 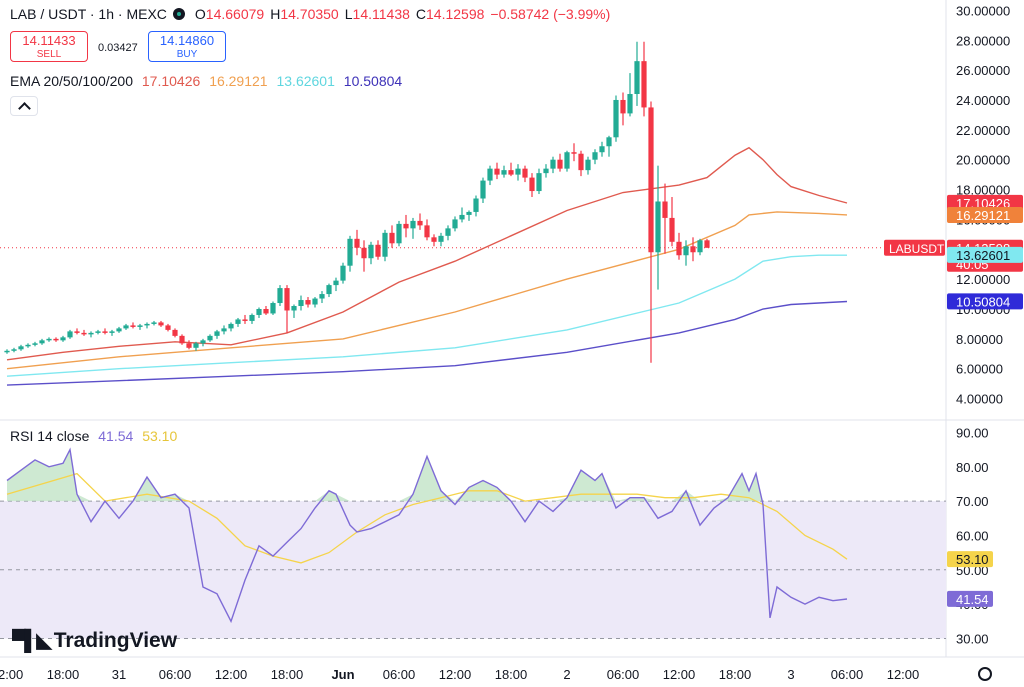 What do you see at coordinates (983, 301) in the screenshot?
I see `ema200-price-tag-text: 10.50804` at bounding box center [983, 301].